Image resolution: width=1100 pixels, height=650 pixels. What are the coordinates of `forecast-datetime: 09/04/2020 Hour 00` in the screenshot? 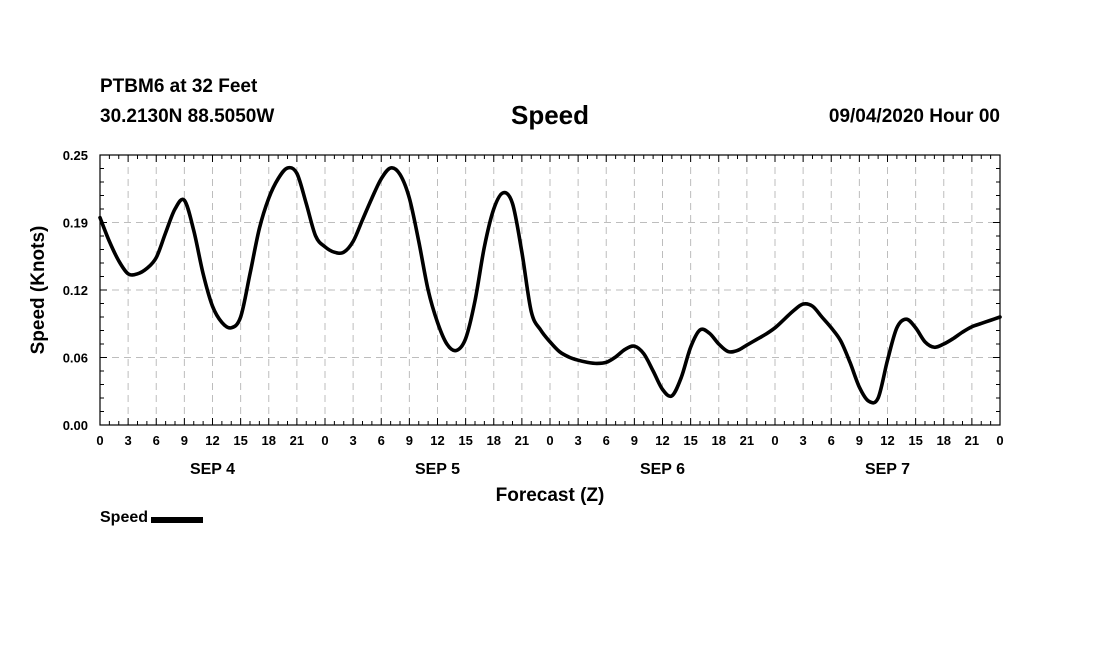 It's located at (914, 116).